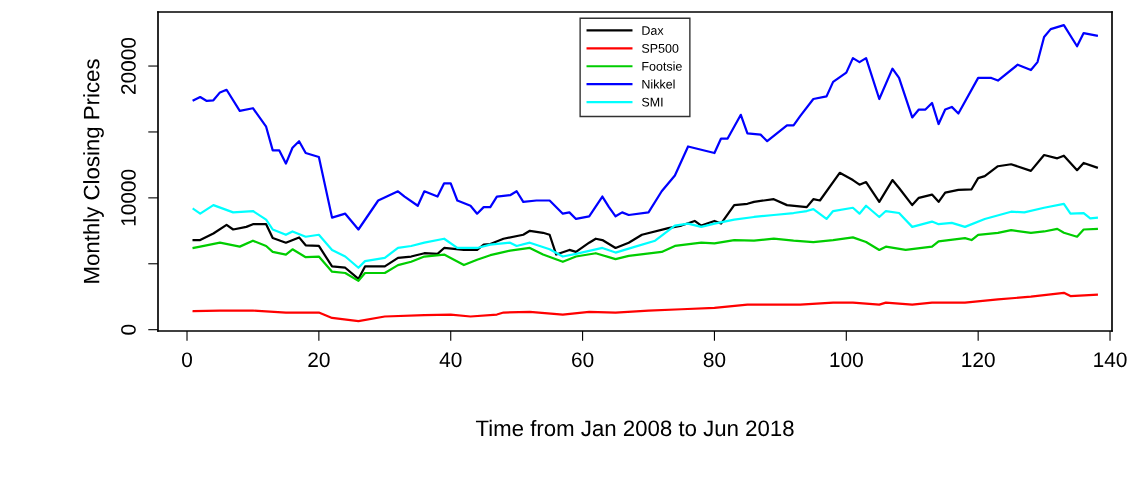  What do you see at coordinates (187, 360) in the screenshot?
I see `x-tick-label: 0` at bounding box center [187, 360].